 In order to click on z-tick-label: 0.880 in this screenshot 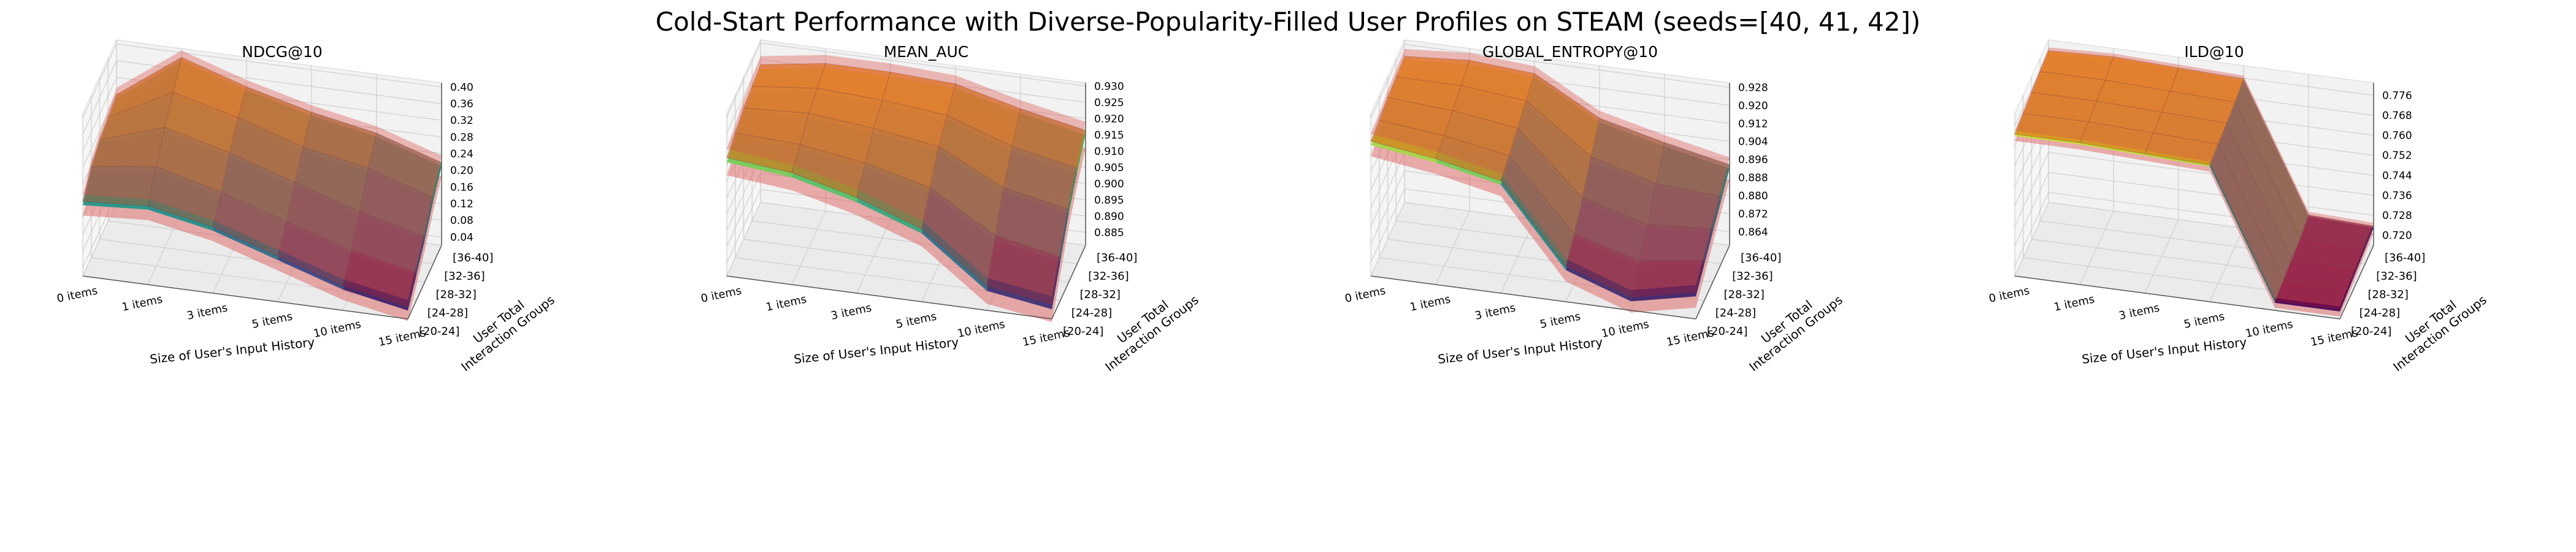, I will do `click(1753, 196)`.